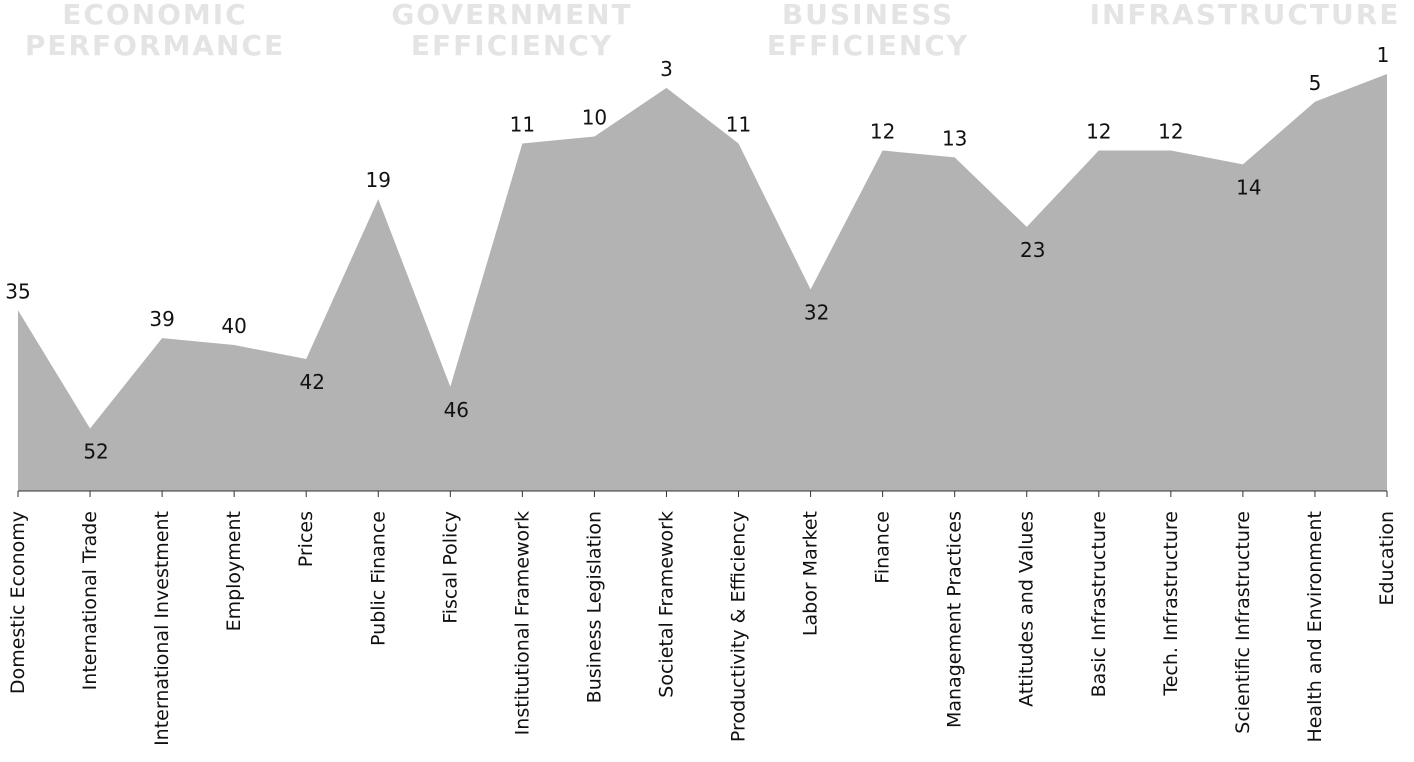  What do you see at coordinates (868, 45) in the screenshot?
I see `group-title-3-line-2: EFFICIENCY` at bounding box center [868, 45].